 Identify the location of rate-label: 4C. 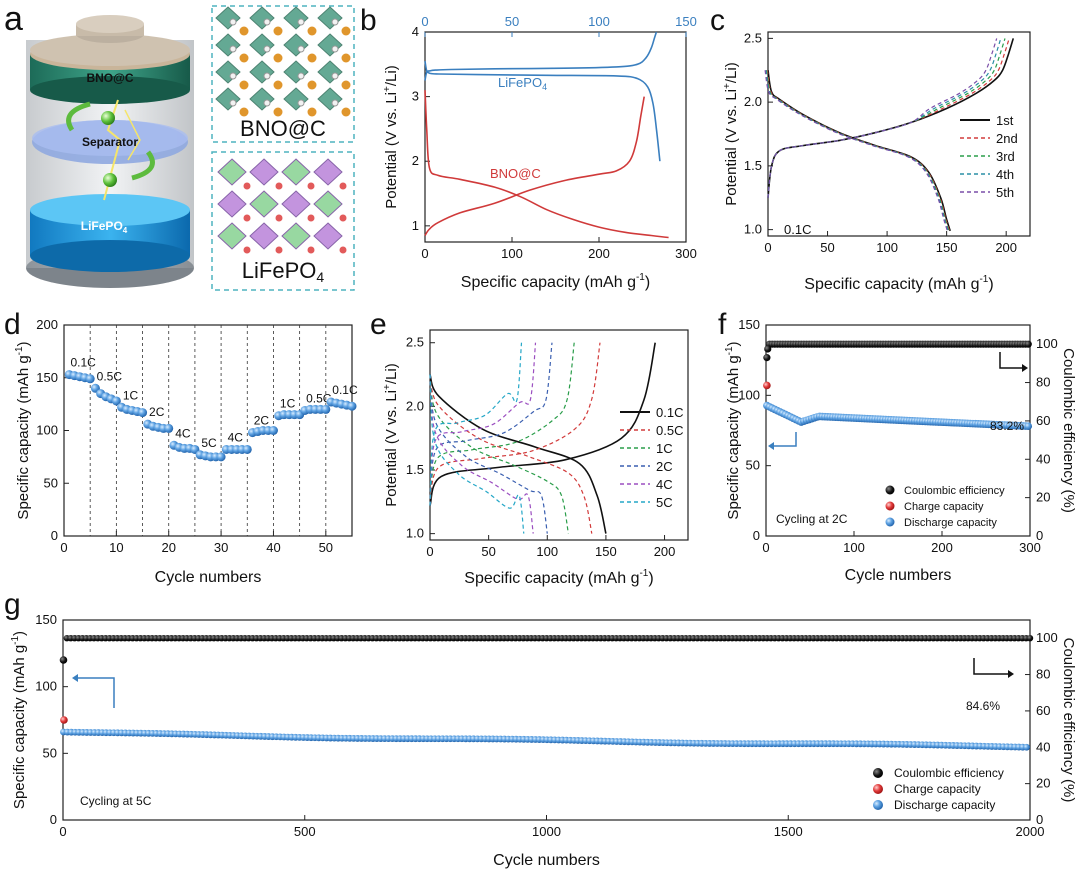
(183, 433).